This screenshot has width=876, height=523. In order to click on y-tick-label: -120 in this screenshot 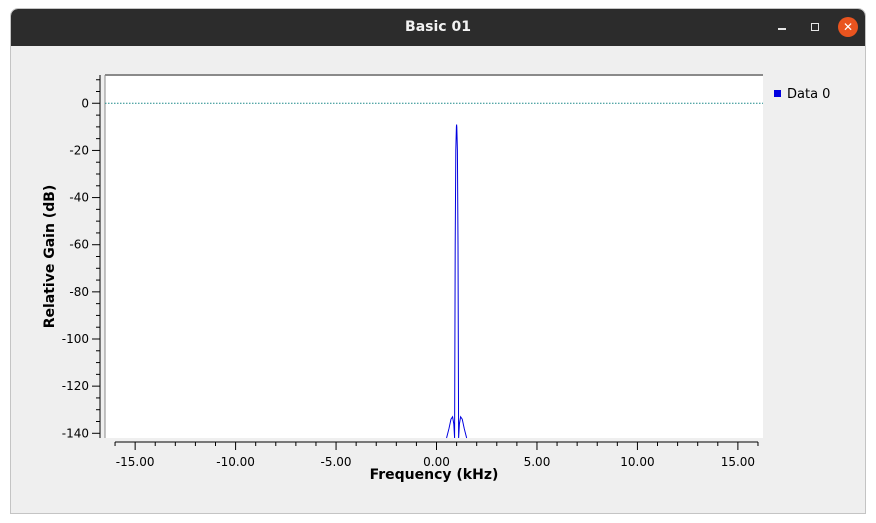, I will do `click(75, 386)`.